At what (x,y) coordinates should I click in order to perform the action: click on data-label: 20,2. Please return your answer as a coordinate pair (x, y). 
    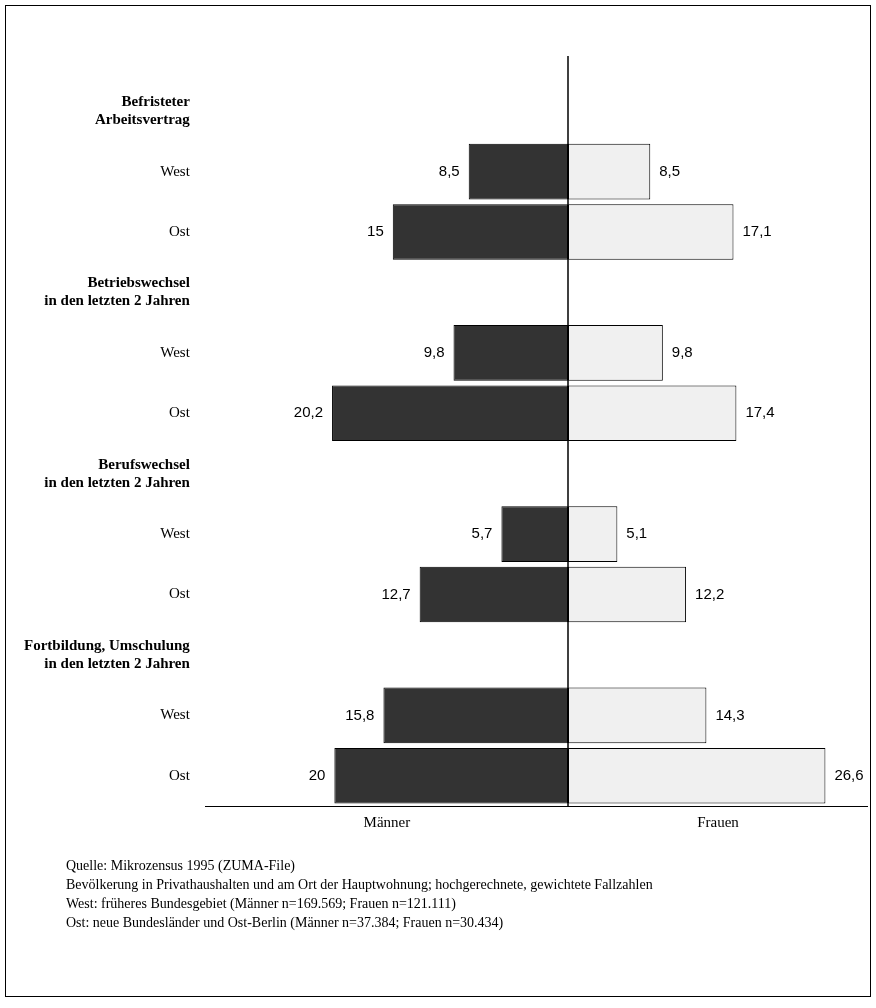
    Looking at the image, I should click on (308, 412).